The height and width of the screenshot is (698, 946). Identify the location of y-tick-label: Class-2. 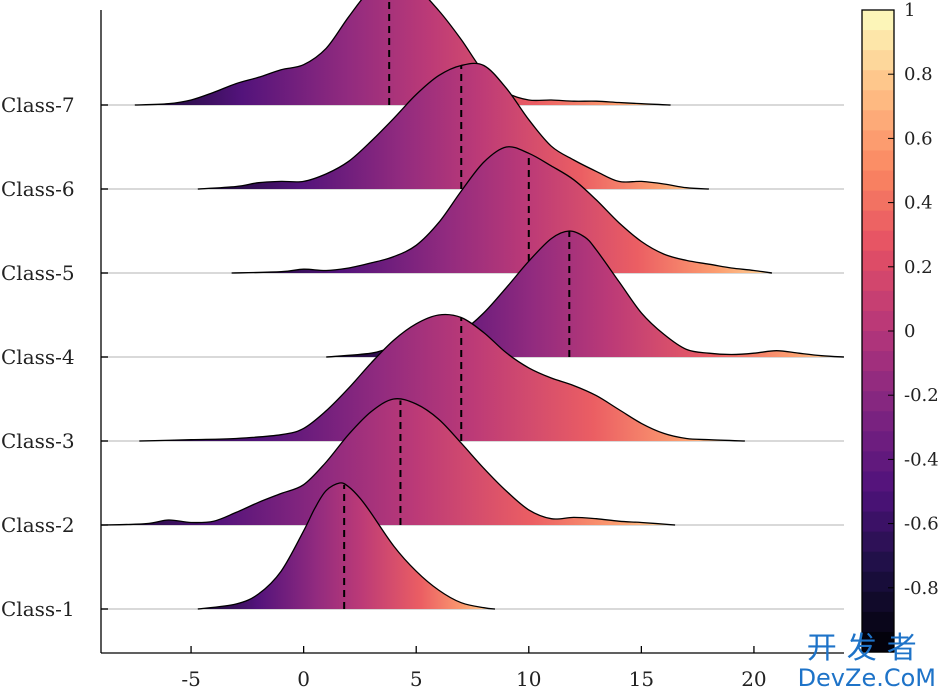
(38, 525).